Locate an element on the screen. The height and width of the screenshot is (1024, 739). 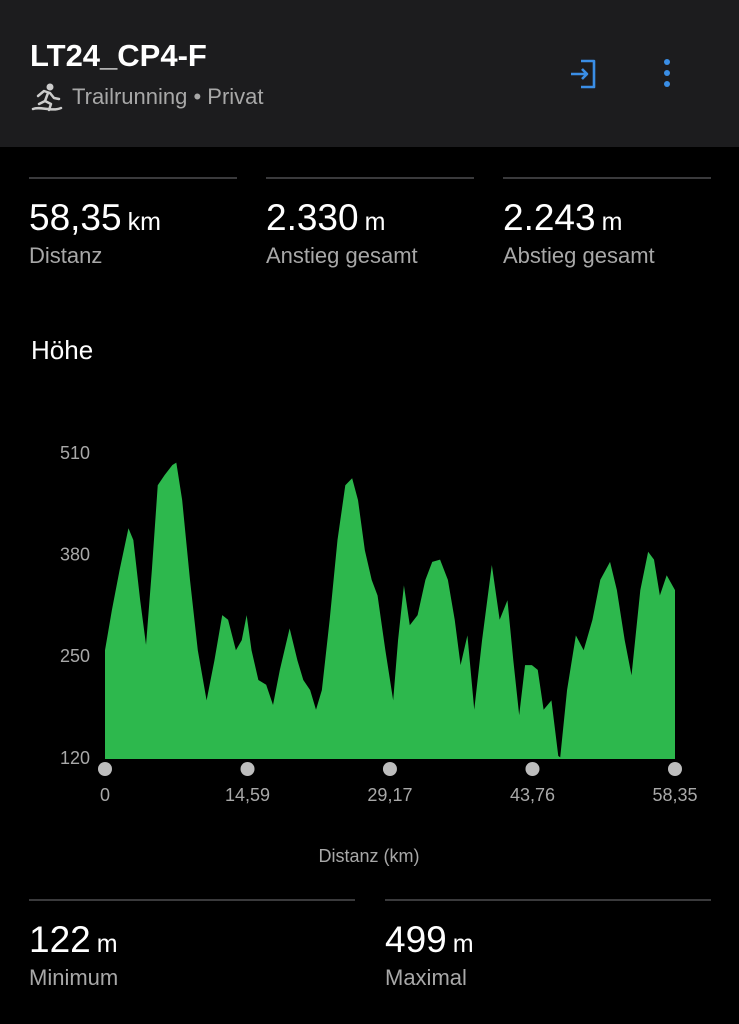
stat-label: Minimum is located at coordinates (74, 977).